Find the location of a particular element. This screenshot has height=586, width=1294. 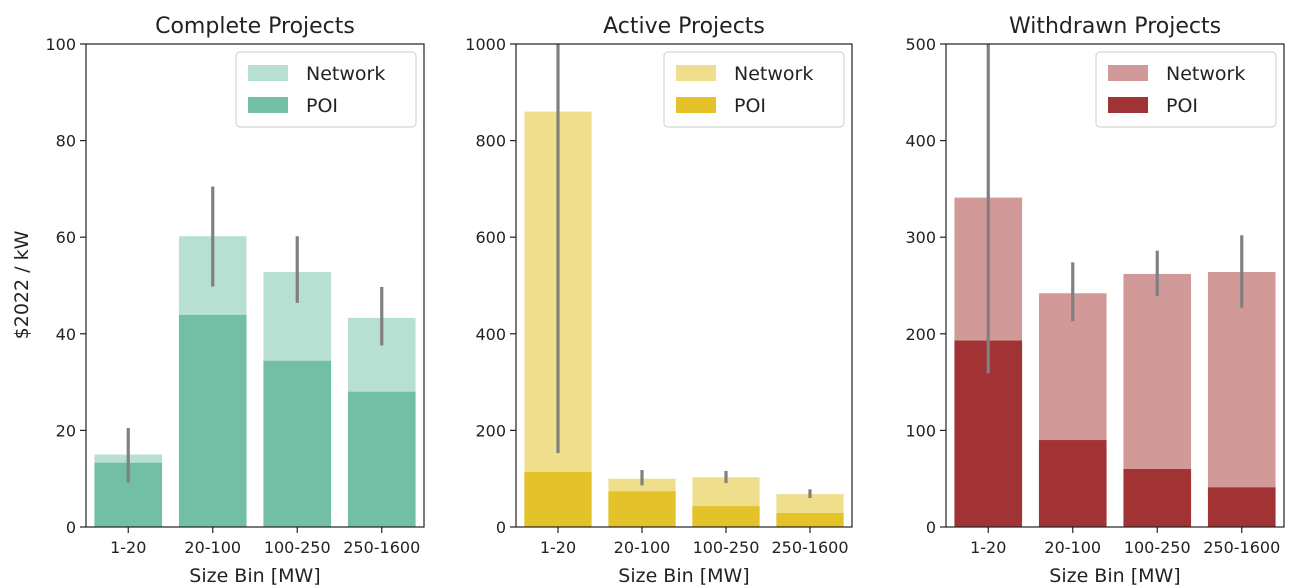

y-tick-label: 600 is located at coordinates (490, 237).